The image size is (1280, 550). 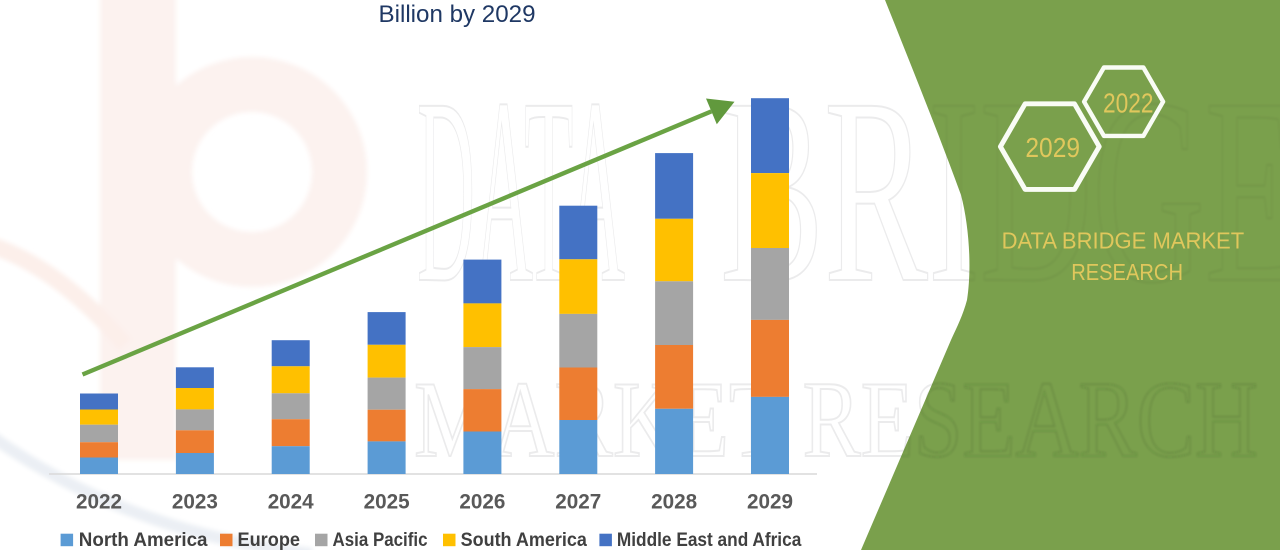 What do you see at coordinates (674, 502) in the screenshot?
I see `svg-text: 2028` at bounding box center [674, 502].